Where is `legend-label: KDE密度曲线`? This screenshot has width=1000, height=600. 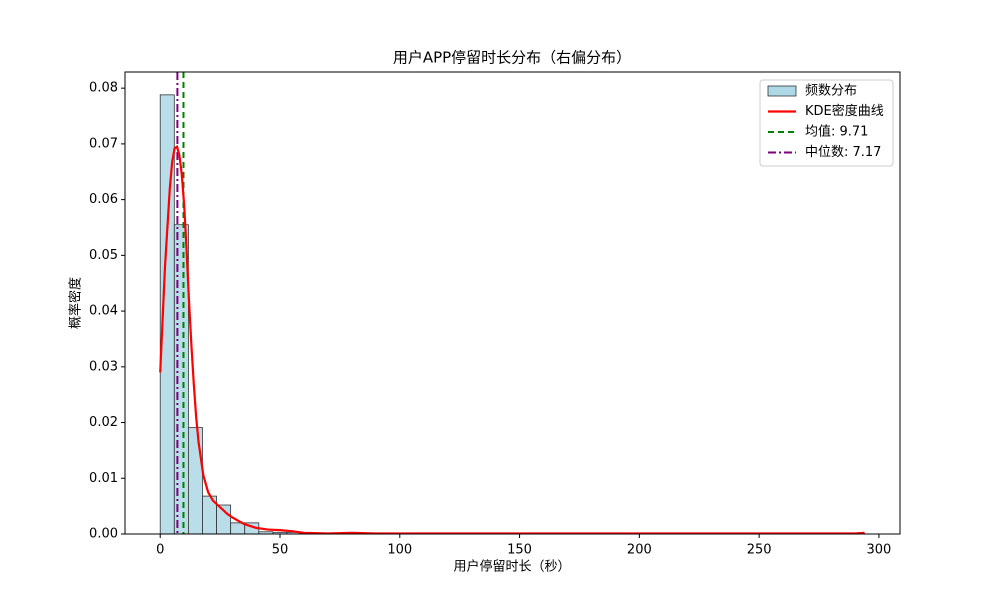 legend-label: KDE密度曲线 is located at coordinates (844, 111).